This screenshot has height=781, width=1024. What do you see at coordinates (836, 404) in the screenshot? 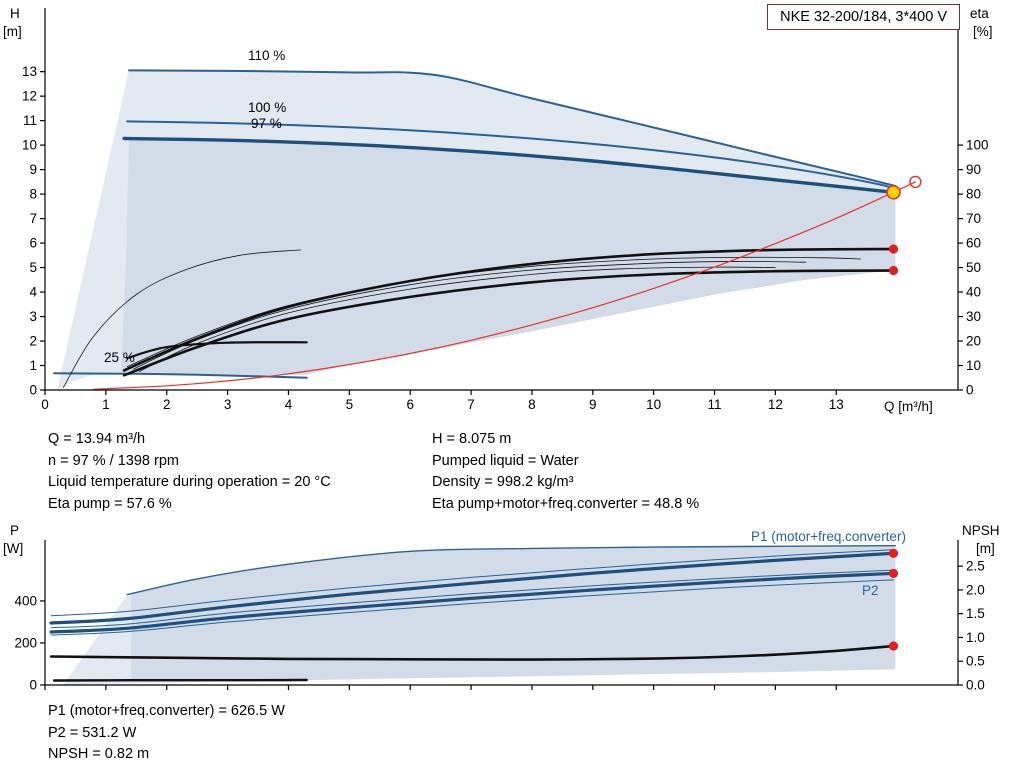
I see `x-tick-label: 13` at bounding box center [836, 404].